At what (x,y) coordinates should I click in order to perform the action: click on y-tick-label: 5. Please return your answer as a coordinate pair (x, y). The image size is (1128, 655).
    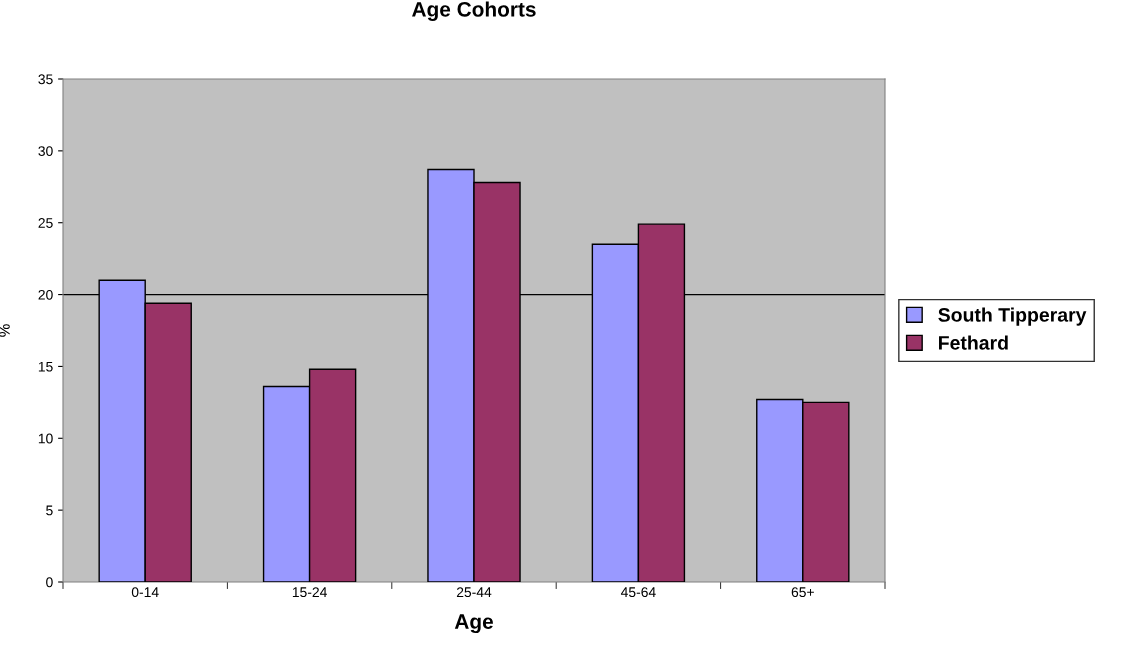
    Looking at the image, I should click on (49, 510).